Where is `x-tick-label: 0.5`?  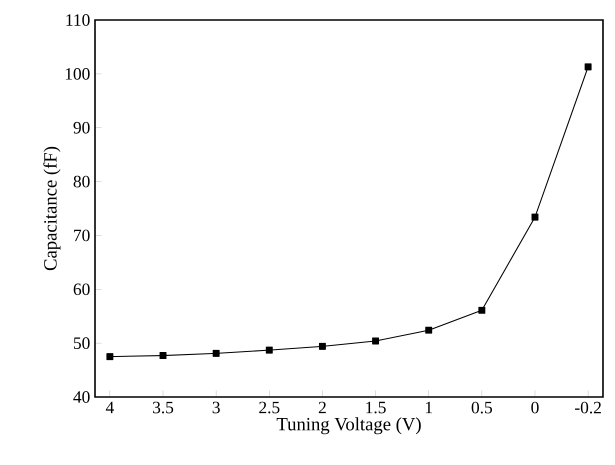
x-tick-label: 0.5 is located at coordinates (482, 408).